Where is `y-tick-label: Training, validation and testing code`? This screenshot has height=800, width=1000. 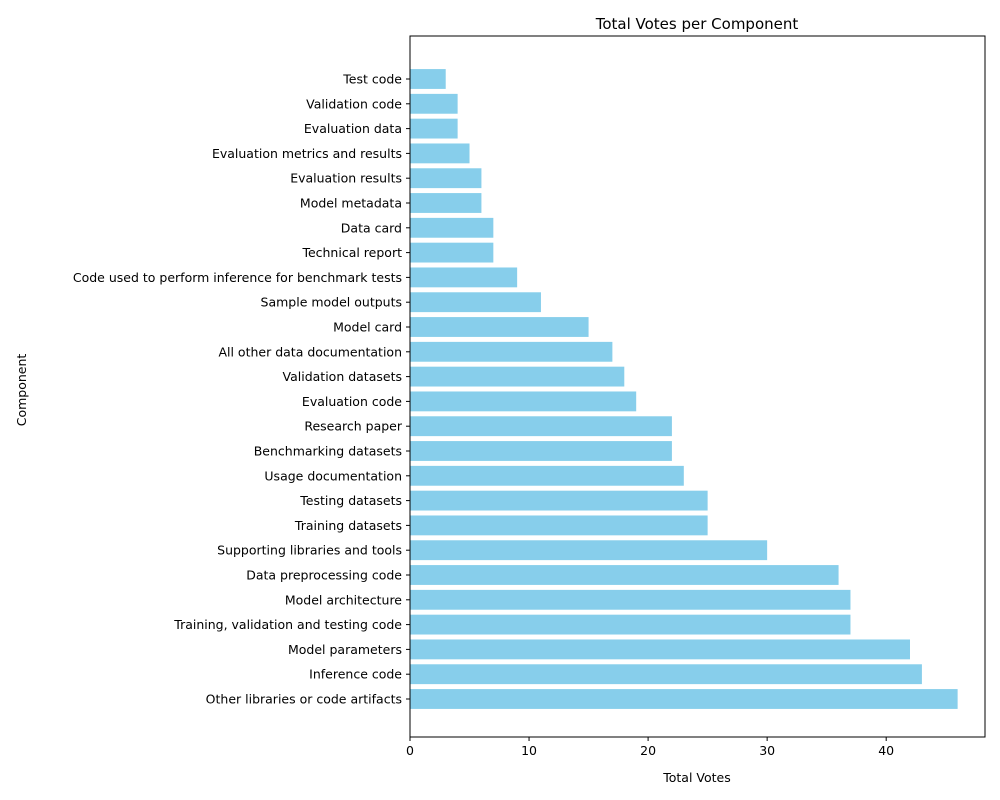 y-tick-label: Training, validation and testing code is located at coordinates (287, 624).